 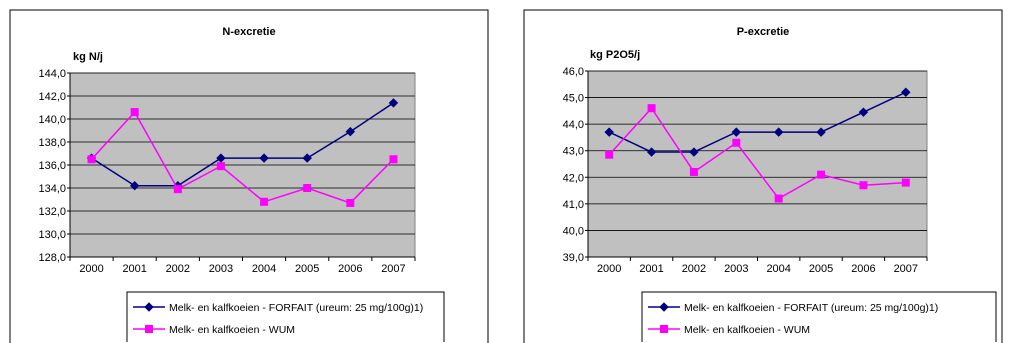 What do you see at coordinates (573, 125) in the screenshot?
I see `y-tick-label: 44,0` at bounding box center [573, 125].